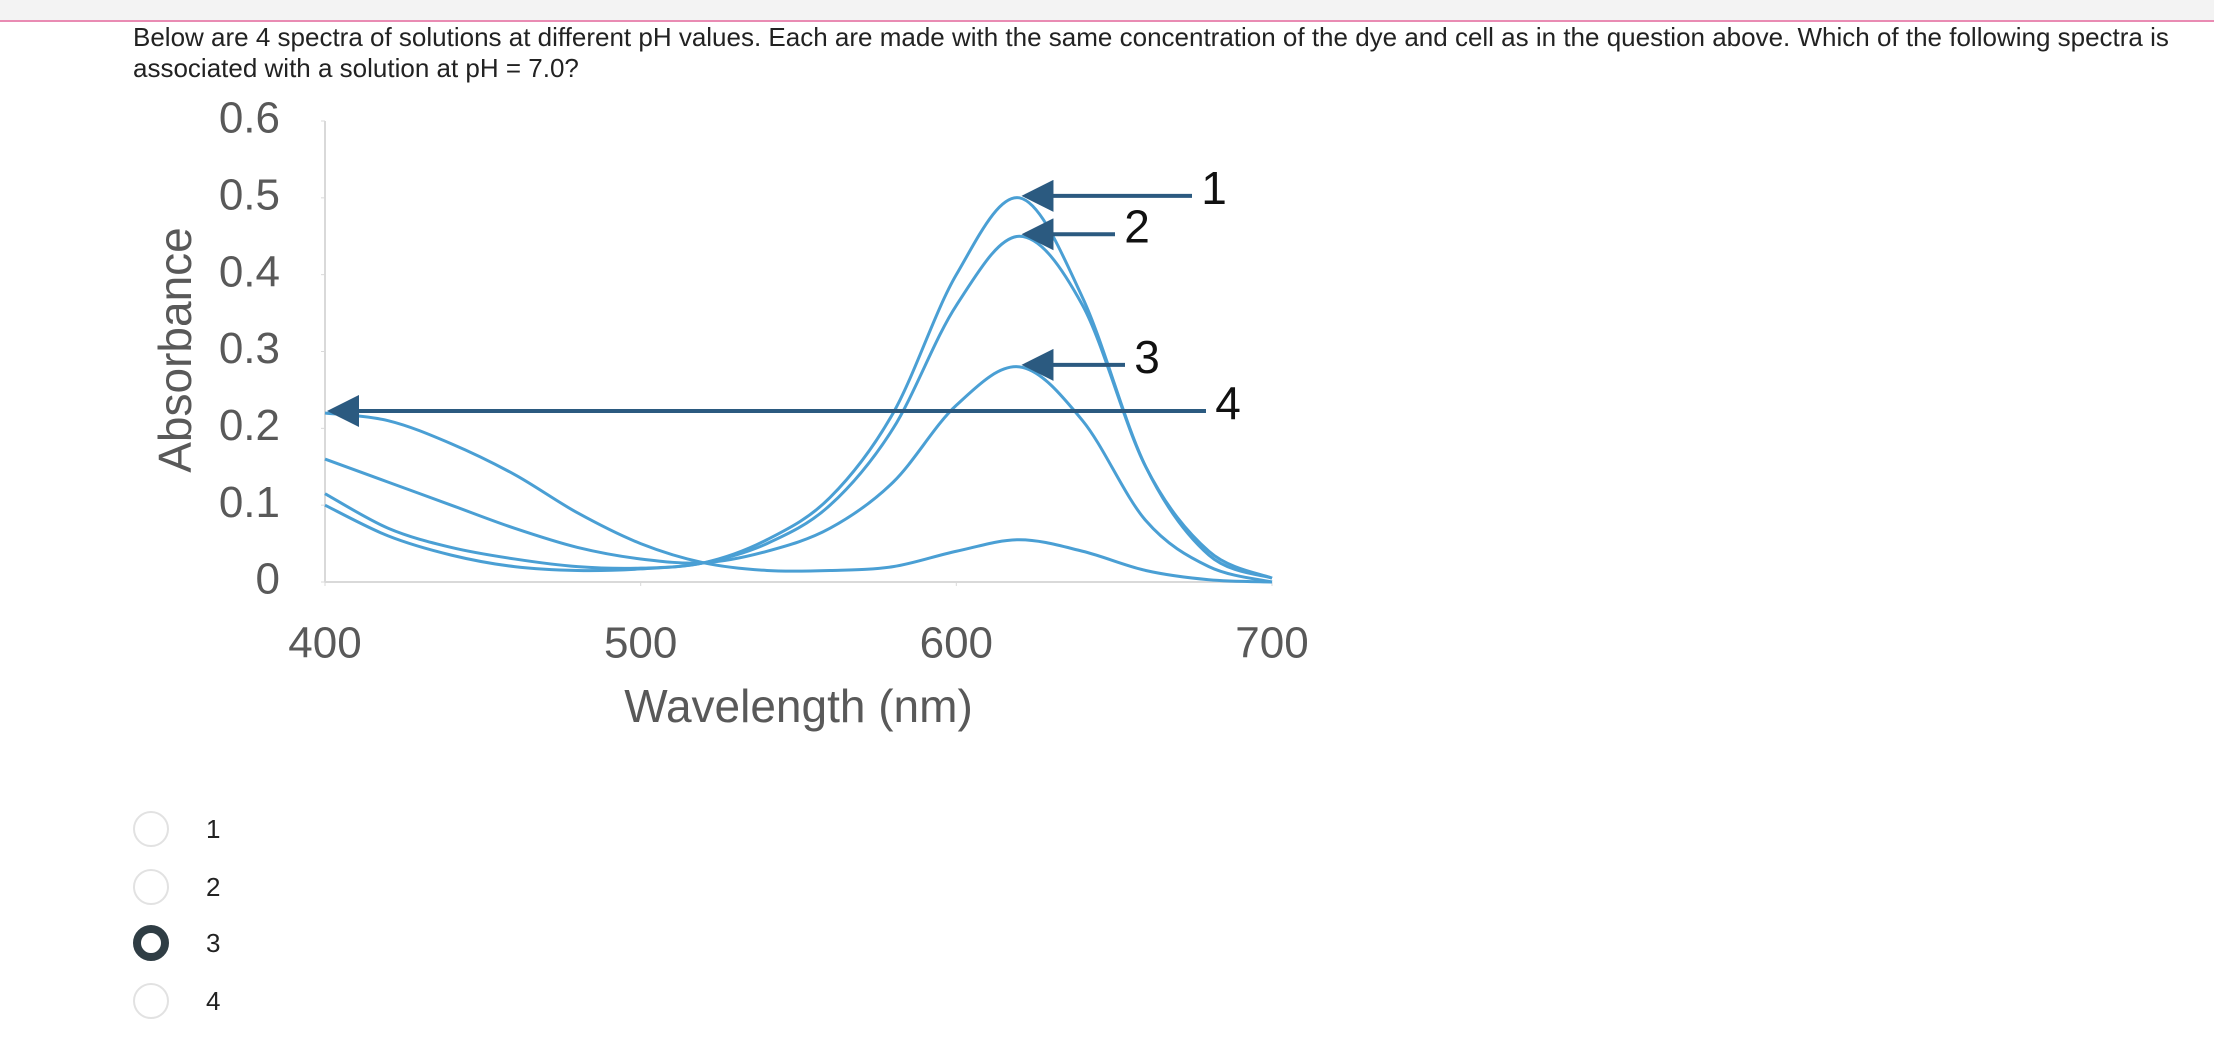 This screenshot has height=1054, width=2214. What do you see at coordinates (213, 943) in the screenshot?
I see `option-label: 3` at bounding box center [213, 943].